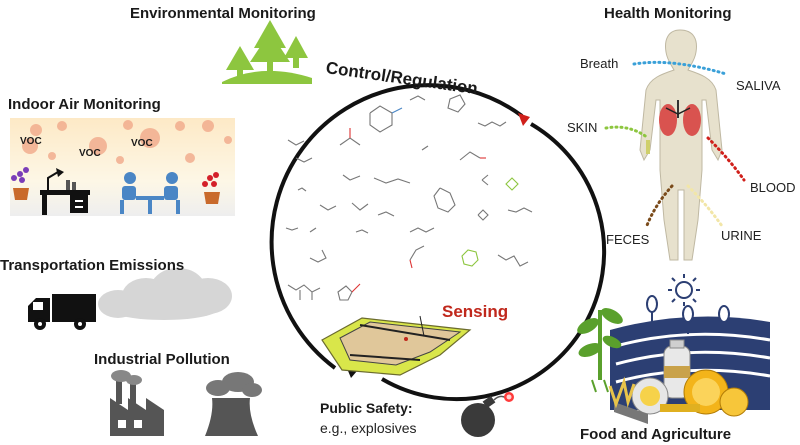 The height and width of the screenshot is (445, 800). Describe the element at coordinates (678, 381) in the screenshot. I see `food-items-icon` at that location.